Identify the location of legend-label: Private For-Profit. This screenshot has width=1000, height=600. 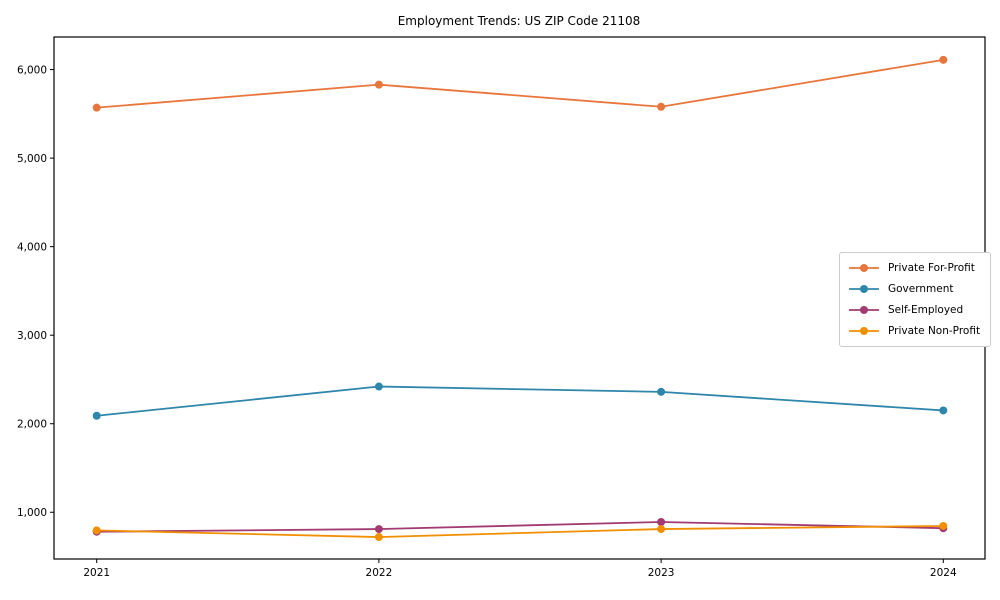
(931, 268).